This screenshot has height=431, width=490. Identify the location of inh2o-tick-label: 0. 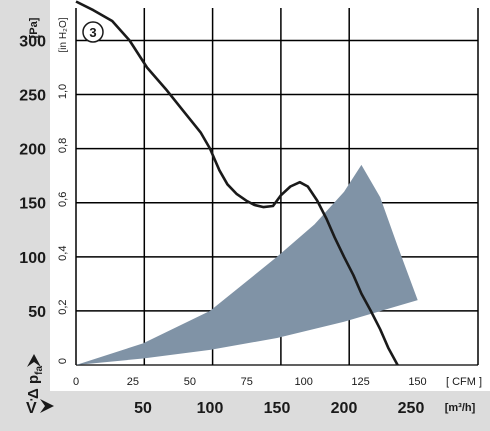
(63, 361).